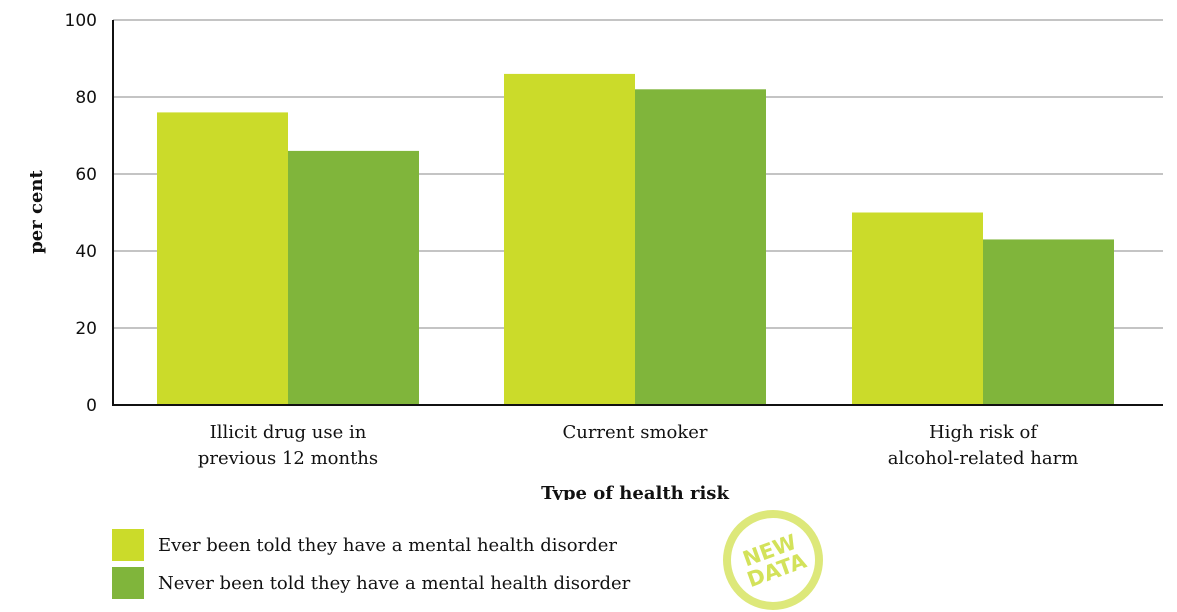  I want to click on y-axis-title: per cent, so click(36, 212).